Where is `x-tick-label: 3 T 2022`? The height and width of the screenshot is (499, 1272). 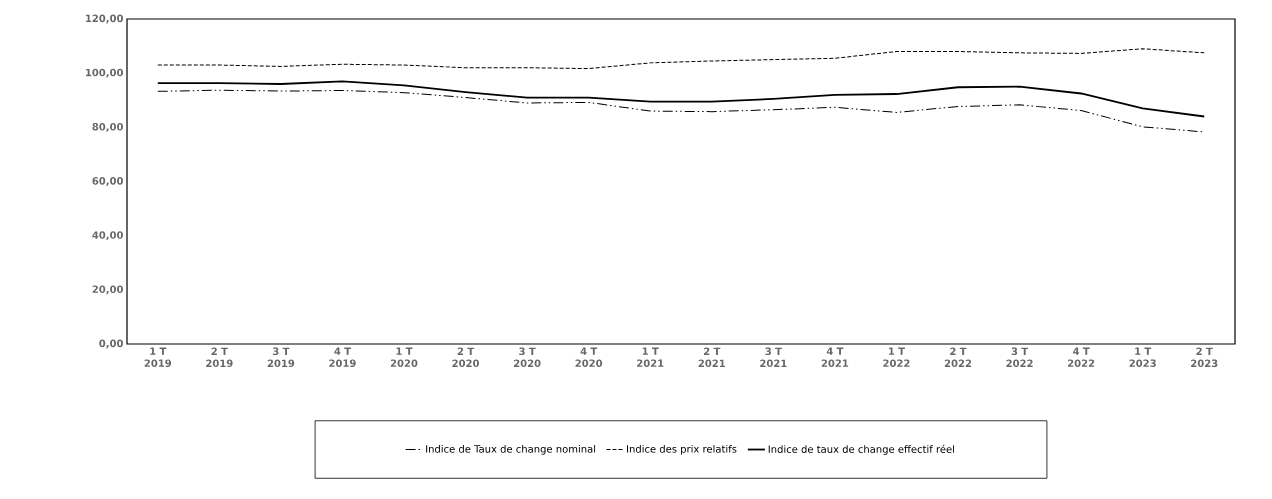 x-tick-label: 3 T 2022 is located at coordinates (1019, 357).